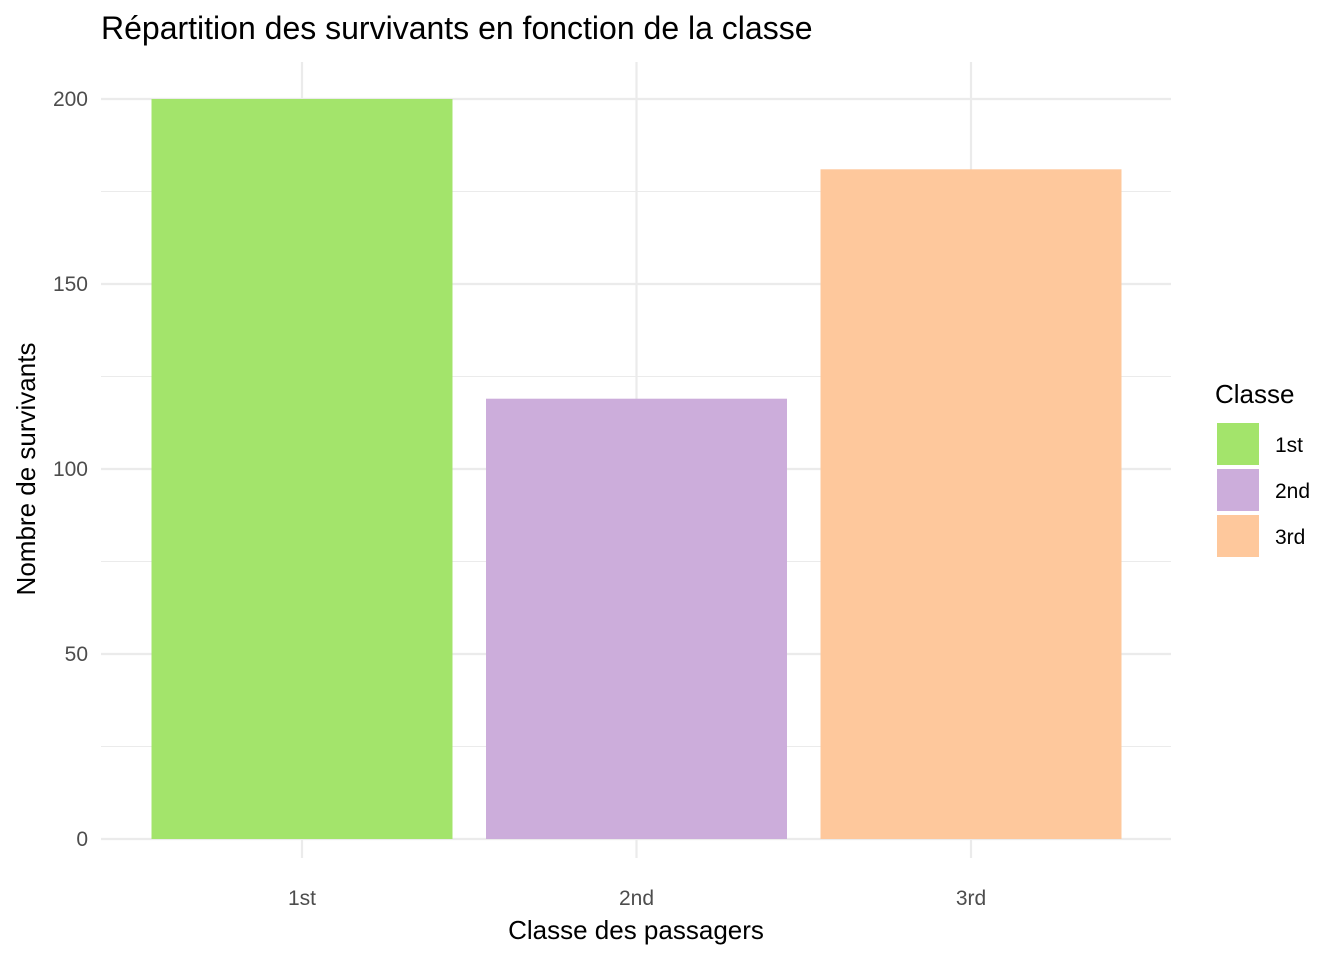  I want to click on y-tick-label: 150, so click(70, 284).